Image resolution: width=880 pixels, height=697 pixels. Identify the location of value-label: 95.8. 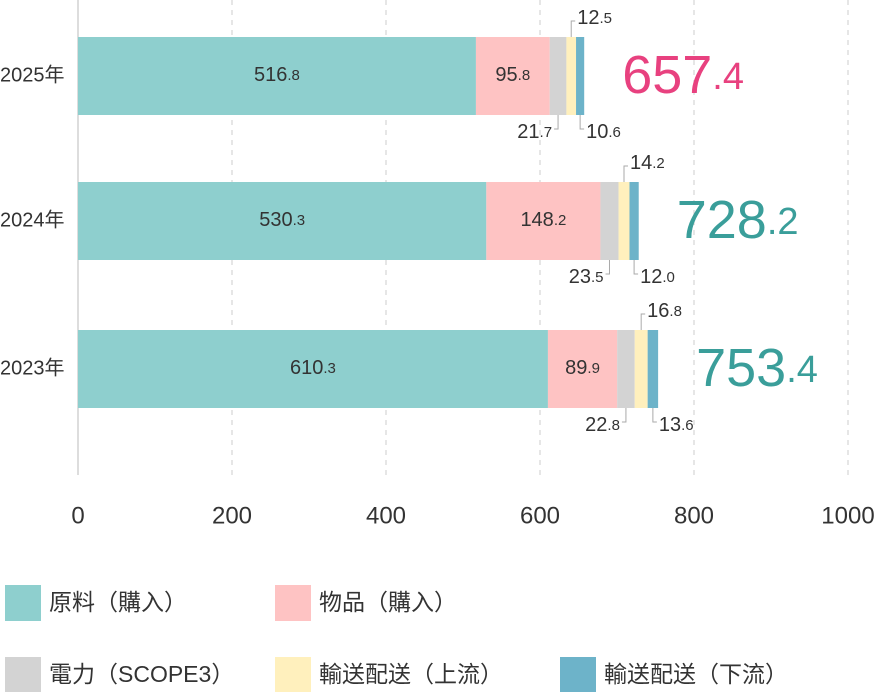
(512, 75).